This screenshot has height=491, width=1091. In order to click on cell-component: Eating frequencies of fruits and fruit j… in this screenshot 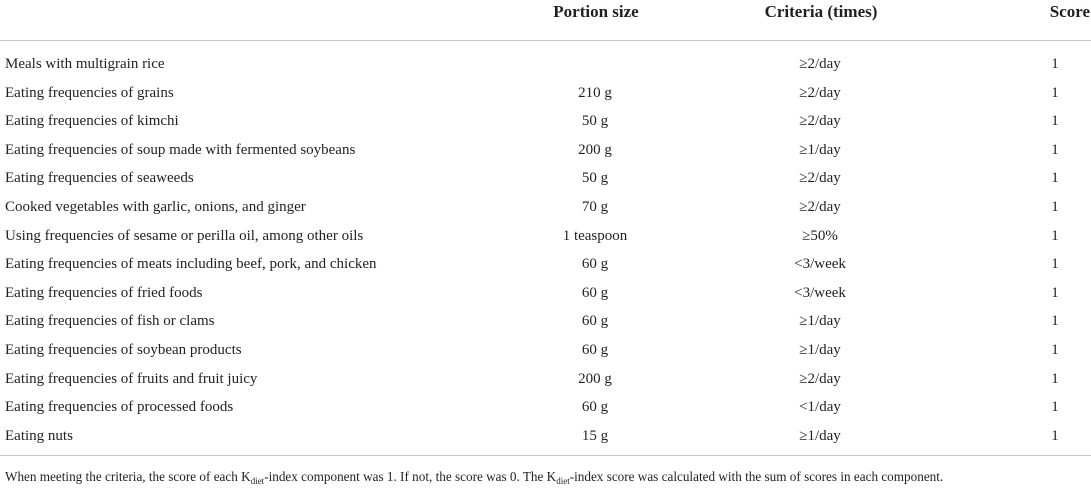, I will do `click(131, 378)`.